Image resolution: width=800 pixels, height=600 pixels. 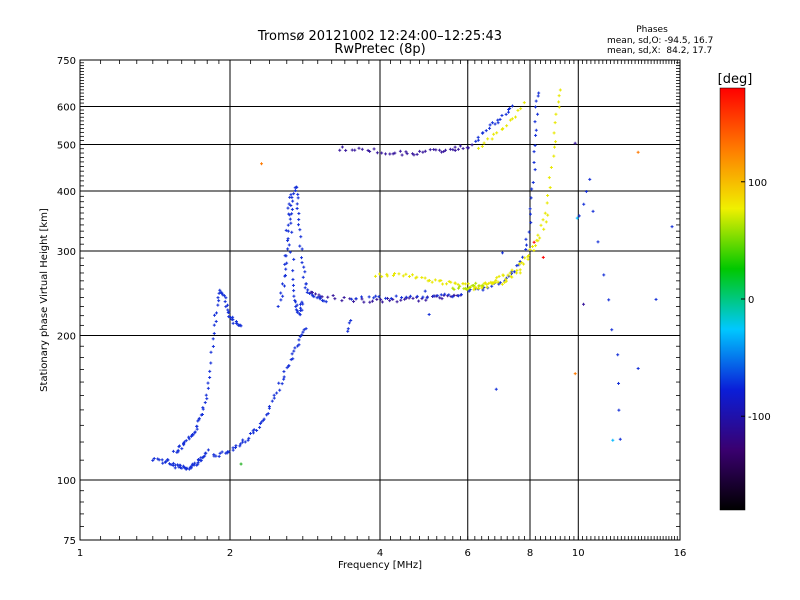 I want to click on x-tick-label: 2, so click(x=230, y=553).